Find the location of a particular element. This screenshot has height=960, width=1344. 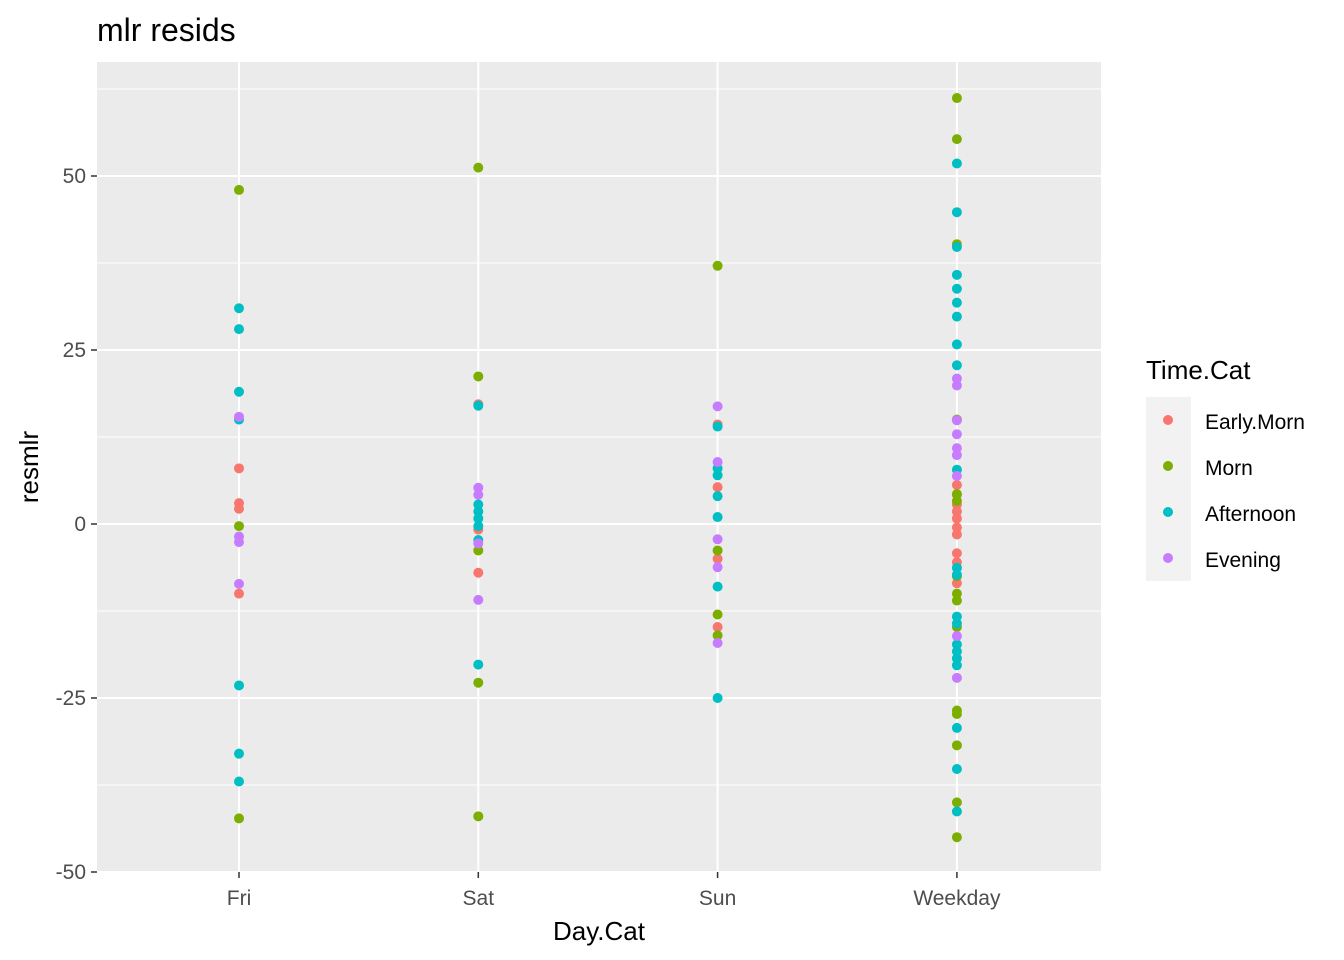

y-tick-labels: -50 -25 0 25 50 is located at coordinates (76, 524).